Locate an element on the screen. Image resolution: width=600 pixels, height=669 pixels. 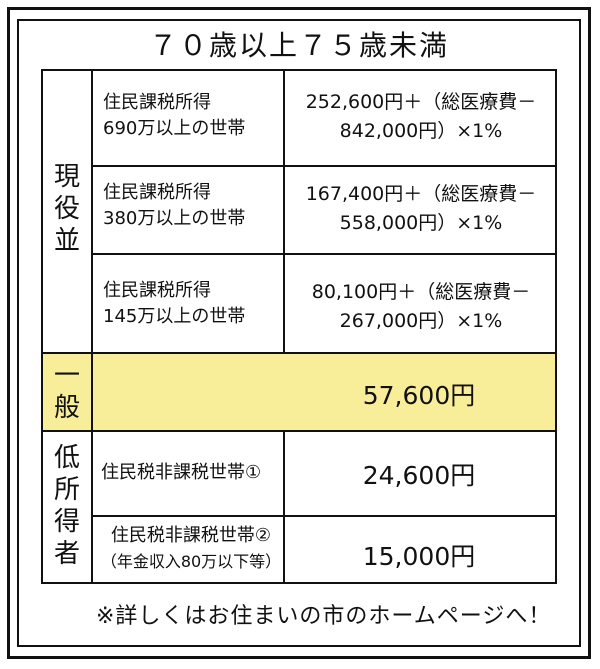
group-label-general: 一 般 is located at coordinates (66, 392).